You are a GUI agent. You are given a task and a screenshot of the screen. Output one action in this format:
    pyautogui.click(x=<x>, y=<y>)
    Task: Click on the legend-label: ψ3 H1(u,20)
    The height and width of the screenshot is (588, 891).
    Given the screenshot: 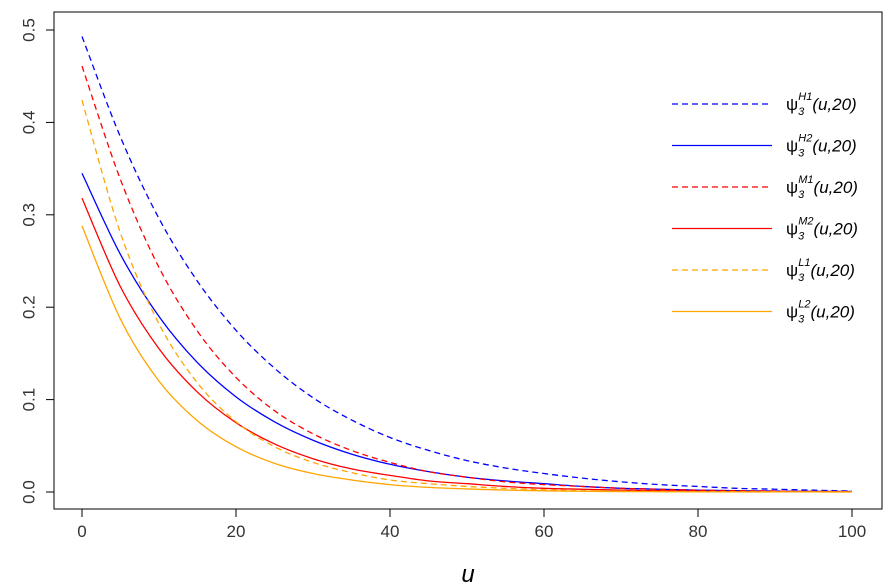 What is the action you would take?
    pyautogui.click(x=821, y=104)
    